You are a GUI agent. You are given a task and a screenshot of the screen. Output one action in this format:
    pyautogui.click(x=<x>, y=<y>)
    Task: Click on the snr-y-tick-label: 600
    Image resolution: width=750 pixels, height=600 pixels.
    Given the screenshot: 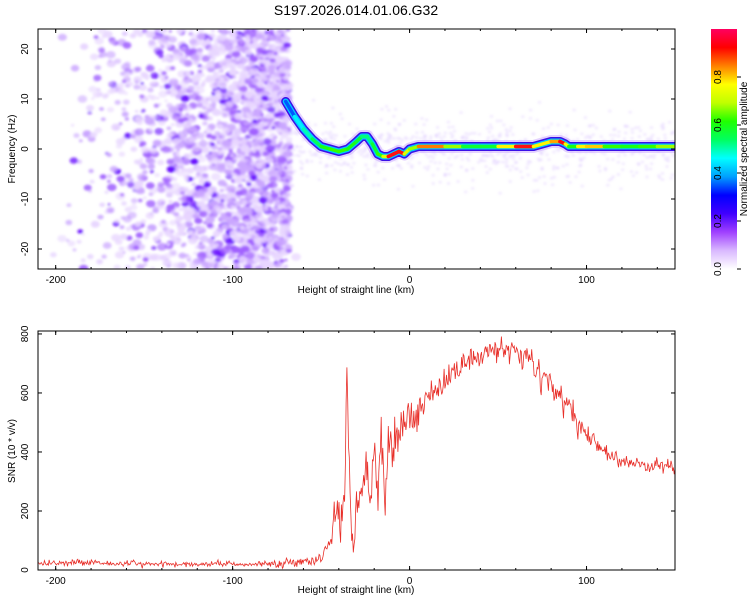 What is the action you would take?
    pyautogui.click(x=25, y=392)
    